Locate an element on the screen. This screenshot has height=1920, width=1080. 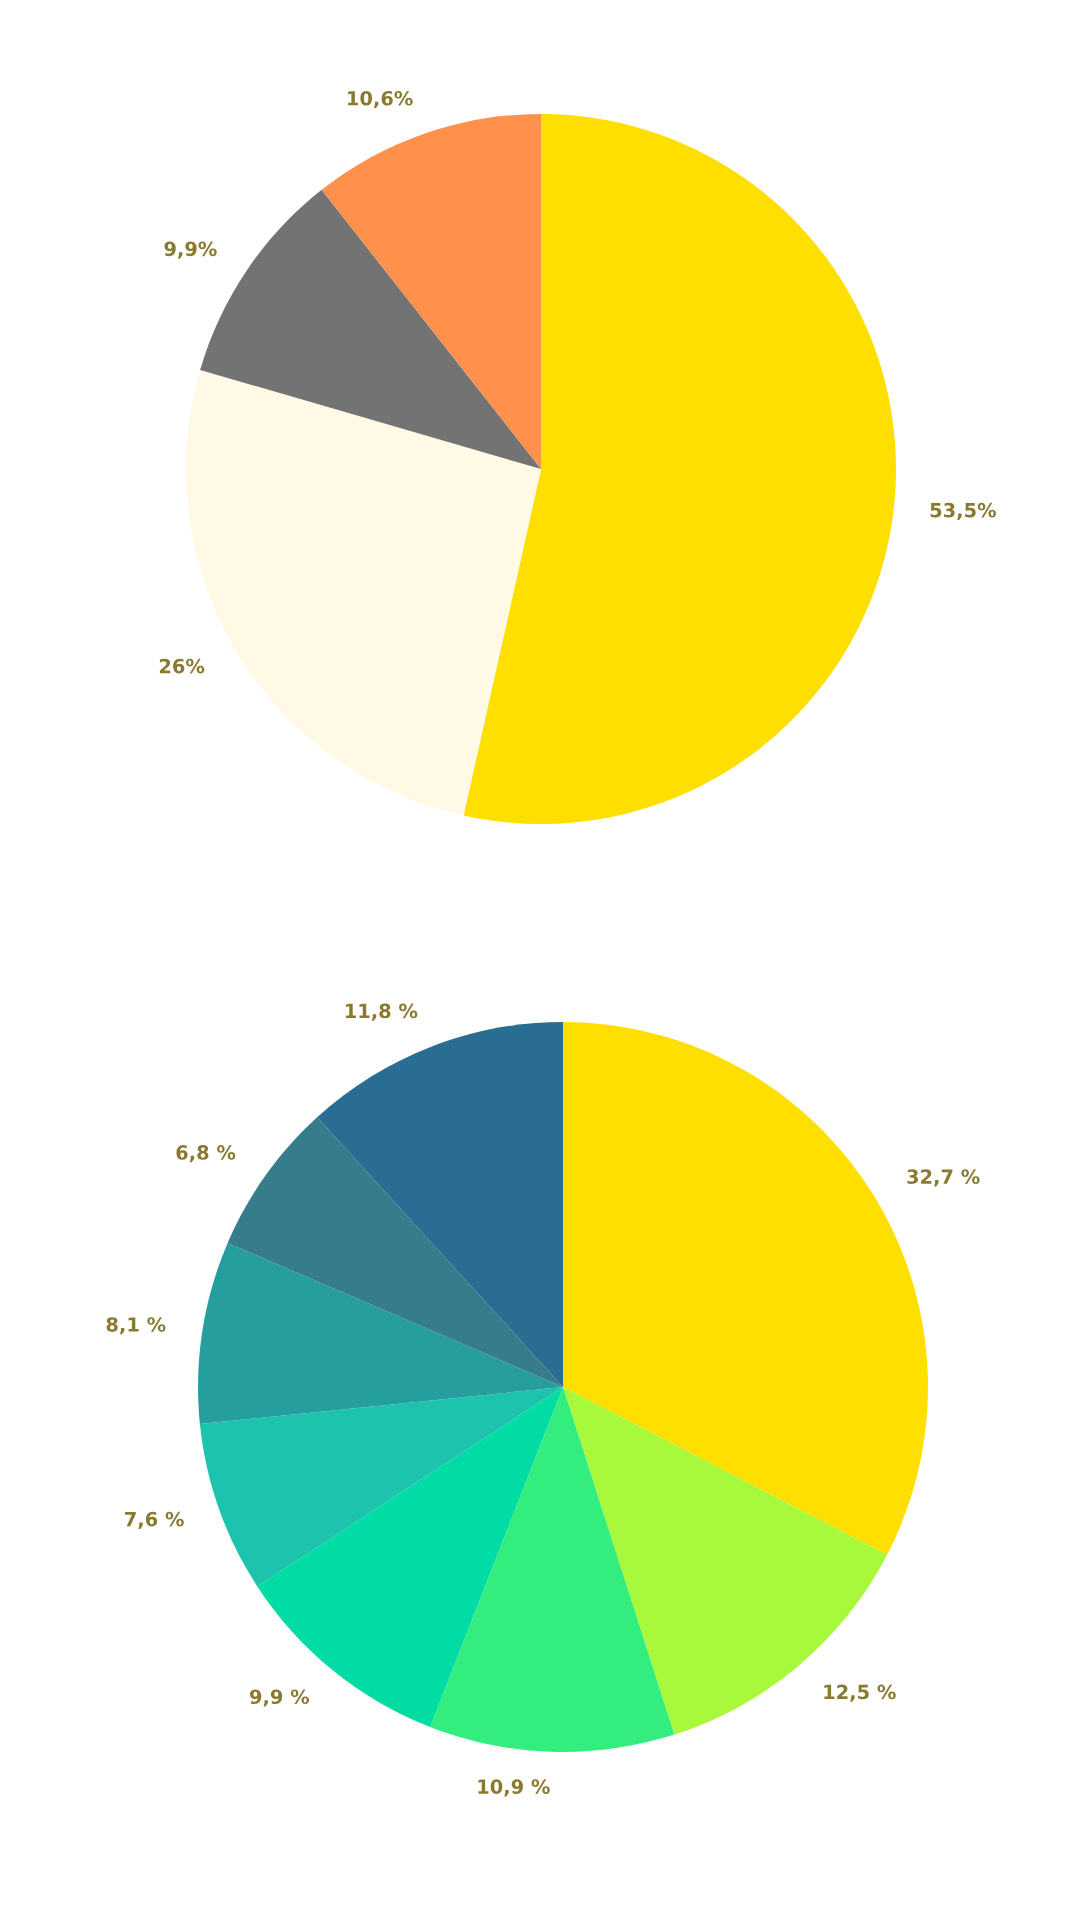
data-label: 10,6% is located at coordinates (380, 99).